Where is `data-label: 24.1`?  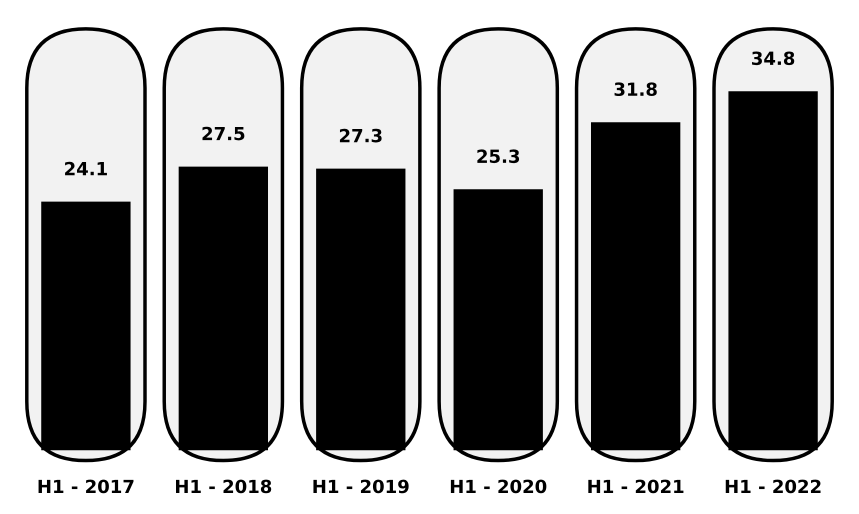 data-label: 24.1 is located at coordinates (86, 169).